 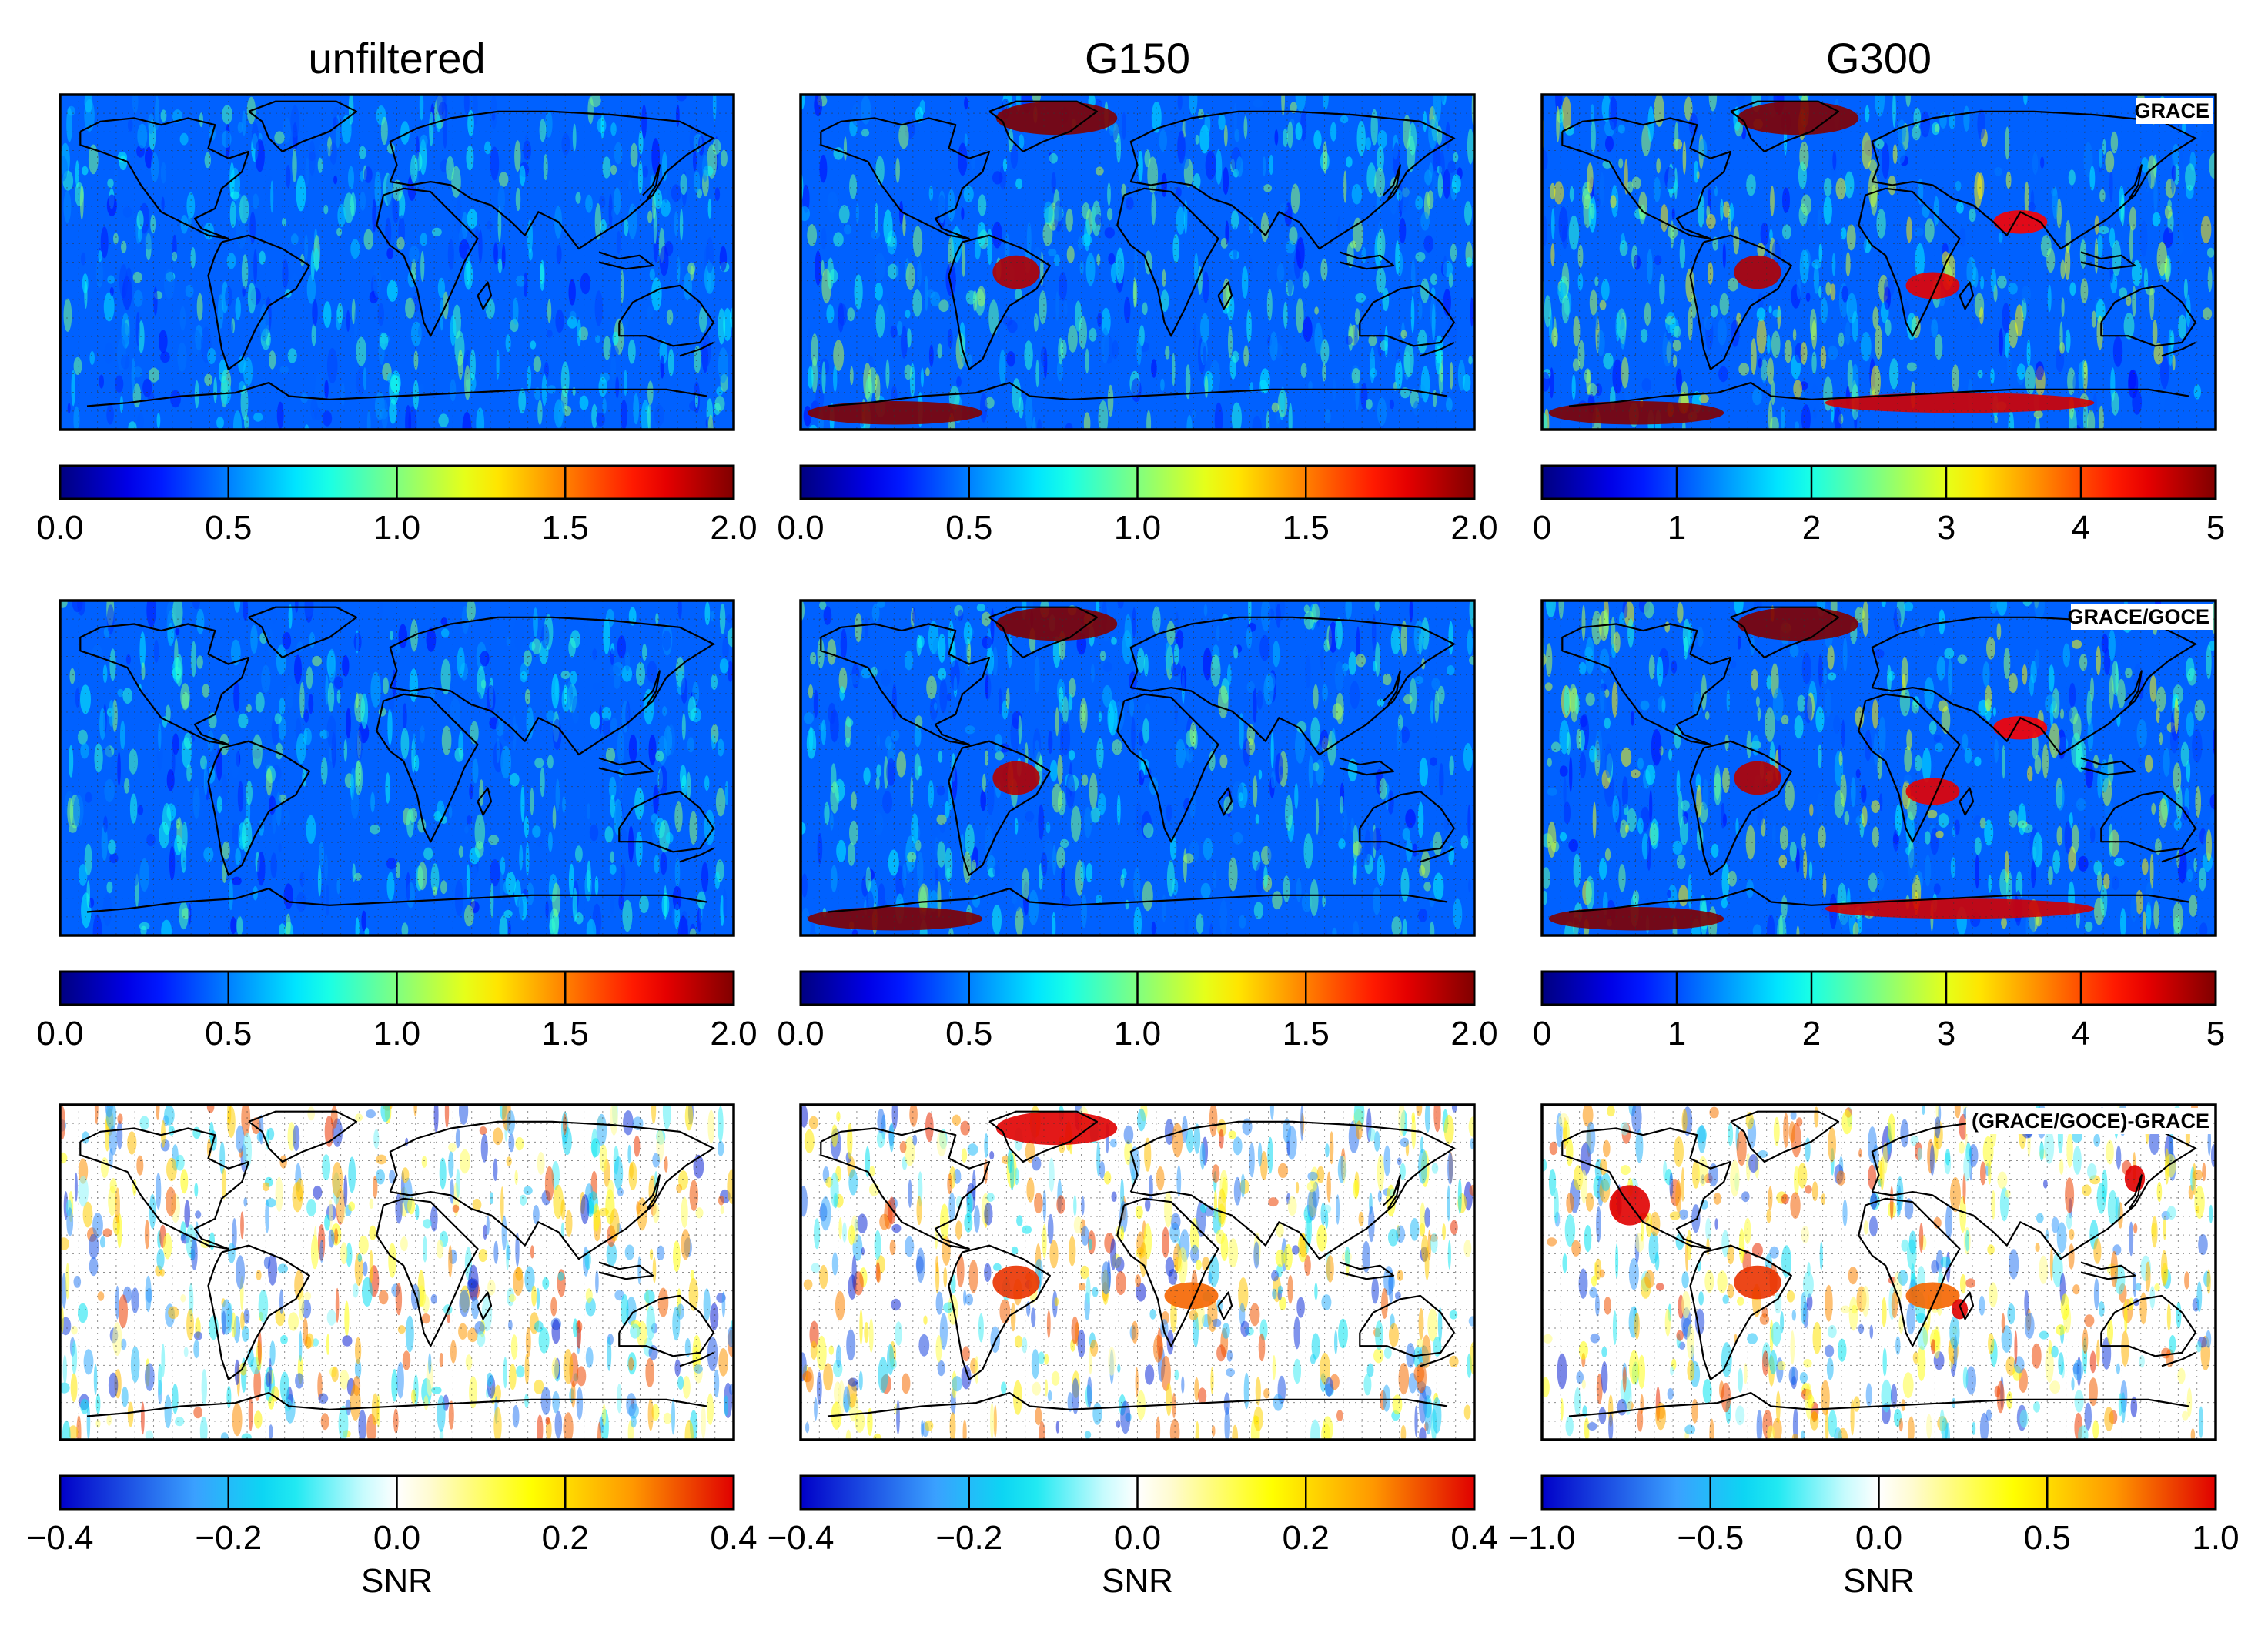 What do you see at coordinates (1798, 118) in the screenshot?
I see `hotspot-greenland` at bounding box center [1798, 118].